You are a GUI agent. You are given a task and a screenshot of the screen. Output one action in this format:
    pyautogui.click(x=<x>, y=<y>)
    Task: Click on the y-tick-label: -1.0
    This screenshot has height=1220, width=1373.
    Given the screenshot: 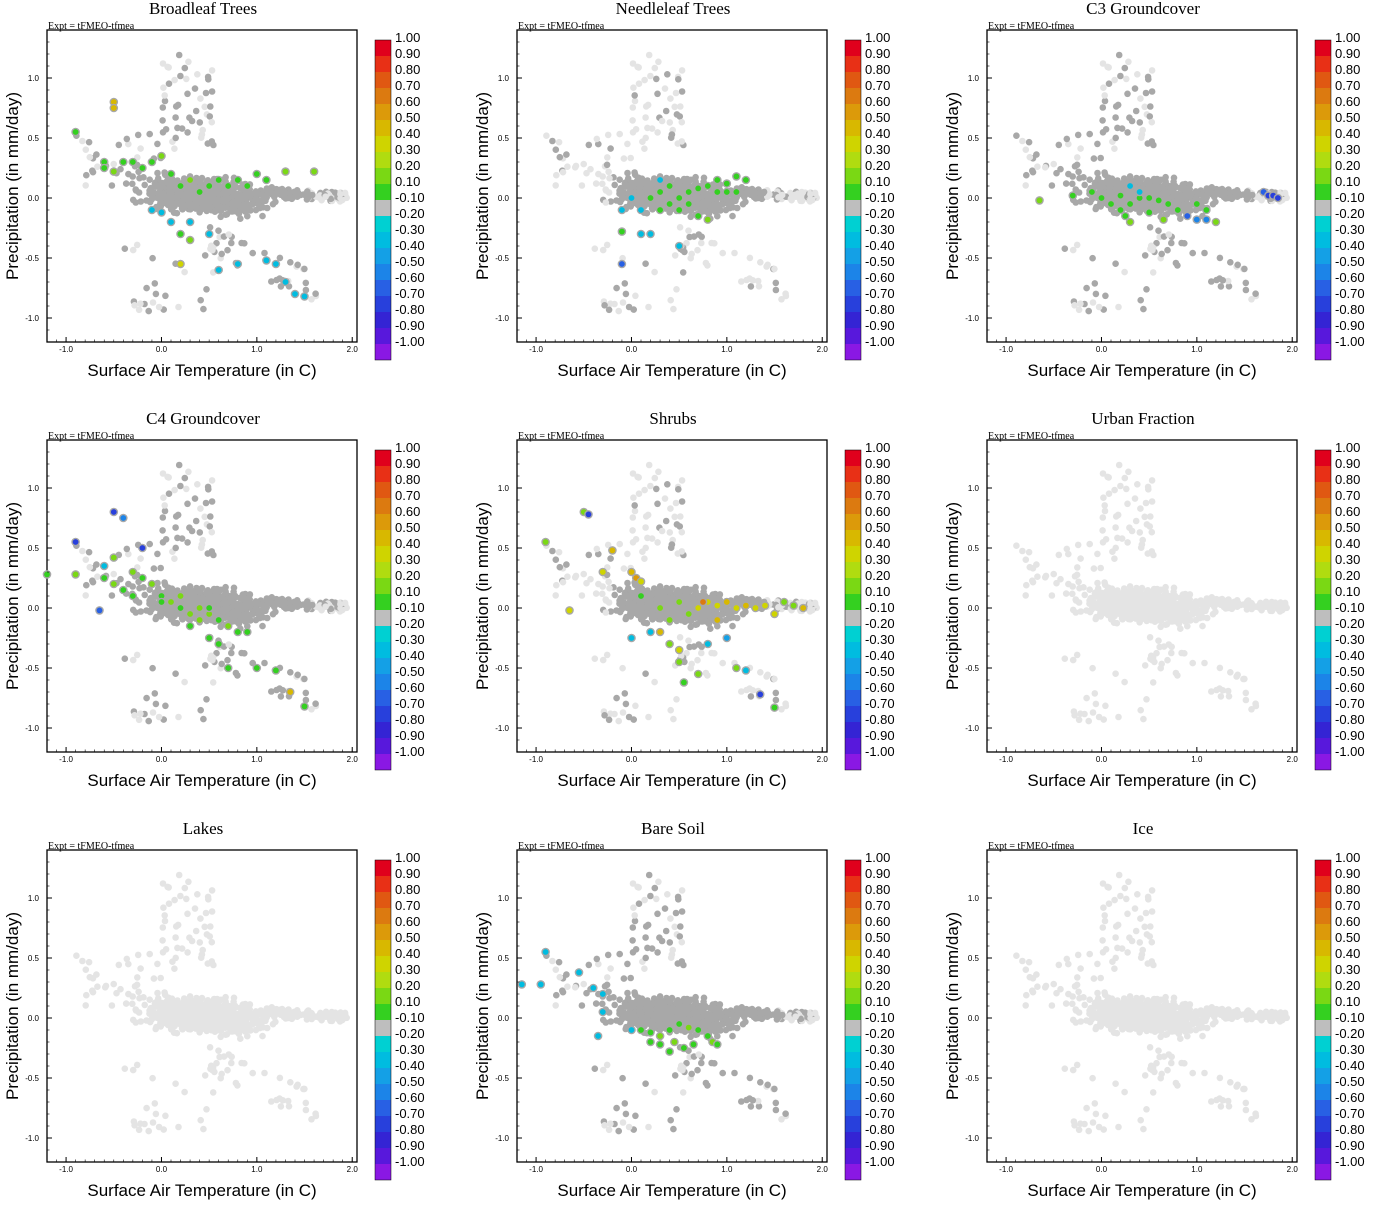 What is the action you would take?
    pyautogui.click(x=32, y=318)
    